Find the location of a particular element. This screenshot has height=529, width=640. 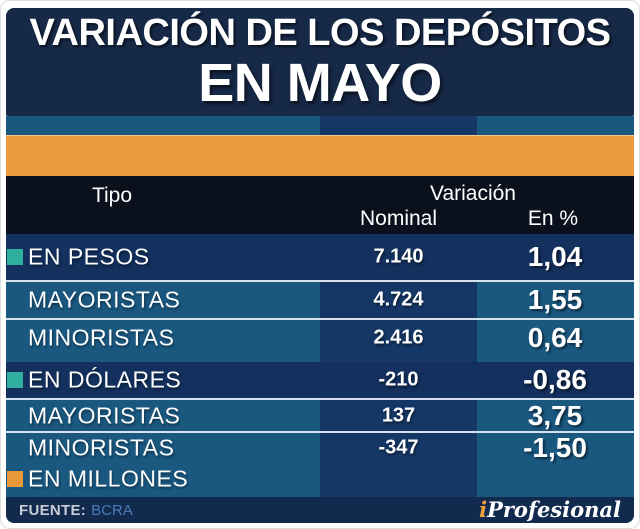

title-line-2: EN MAYO is located at coordinates (320, 83).